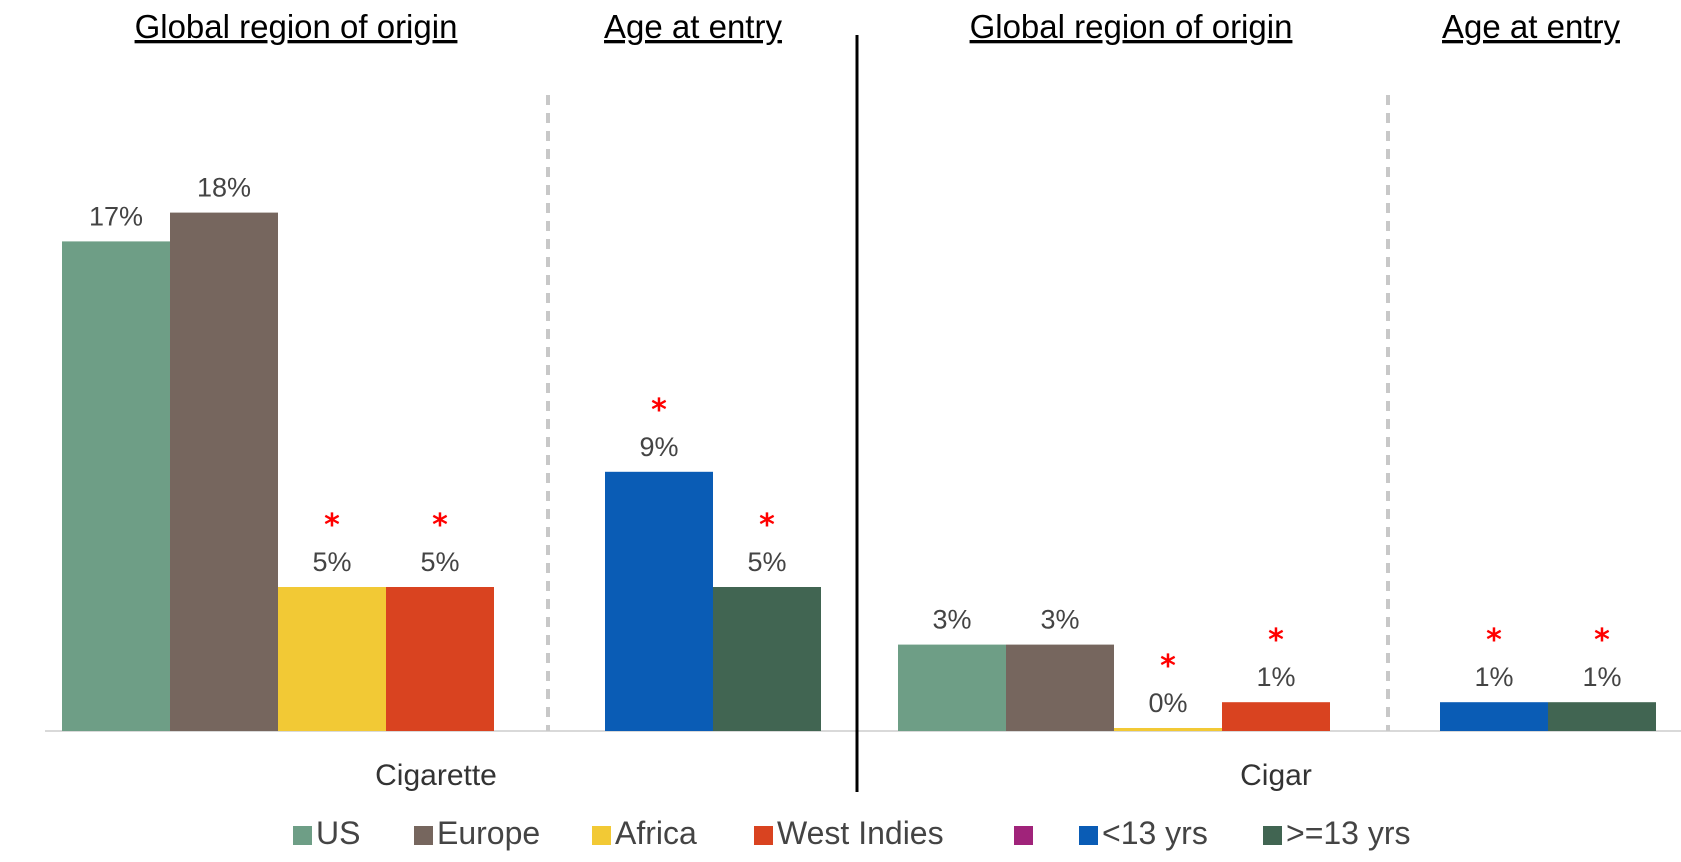 The image size is (1681, 862). Describe the element at coordinates (693, 26) in the screenshot. I see `section-title-age-cigarette: Age at entry` at that location.